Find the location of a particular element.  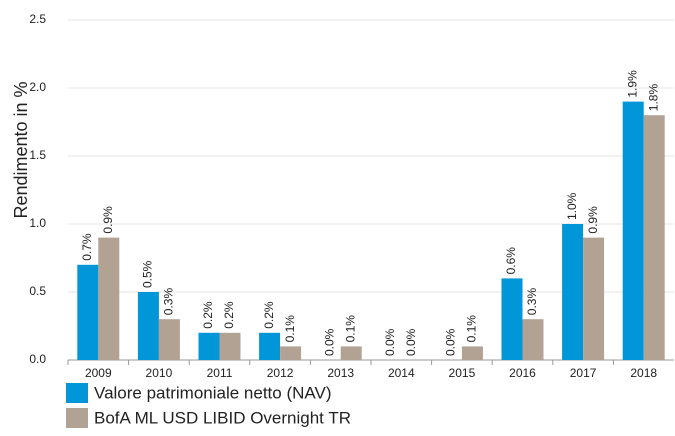

x-tick-label: 2013 is located at coordinates (340, 373).